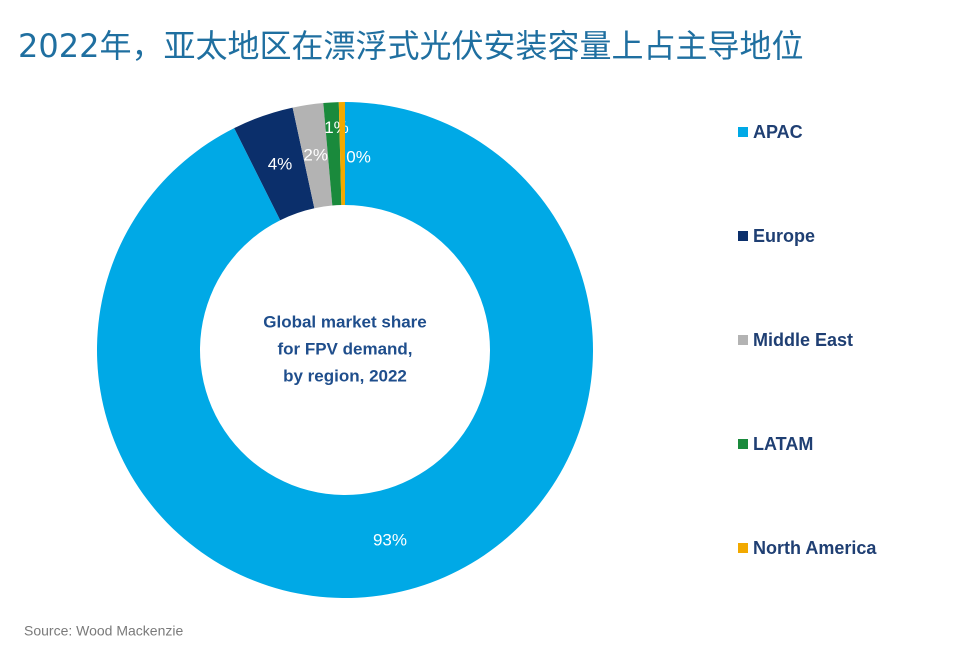 The width and height of the screenshot is (954, 660). I want to click on slice-label: 2%, so click(315, 155).